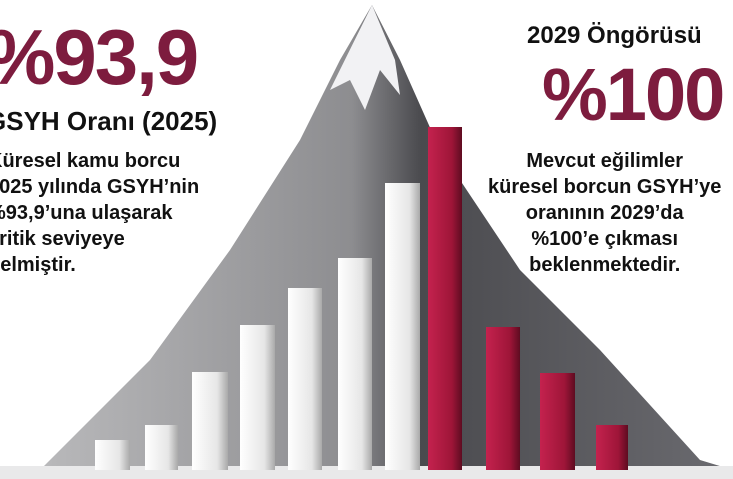 This screenshot has width=733, height=479. Describe the element at coordinates (109, 121) in the screenshot. I see `subtitle: GSYH Oranı (2025)` at that location.